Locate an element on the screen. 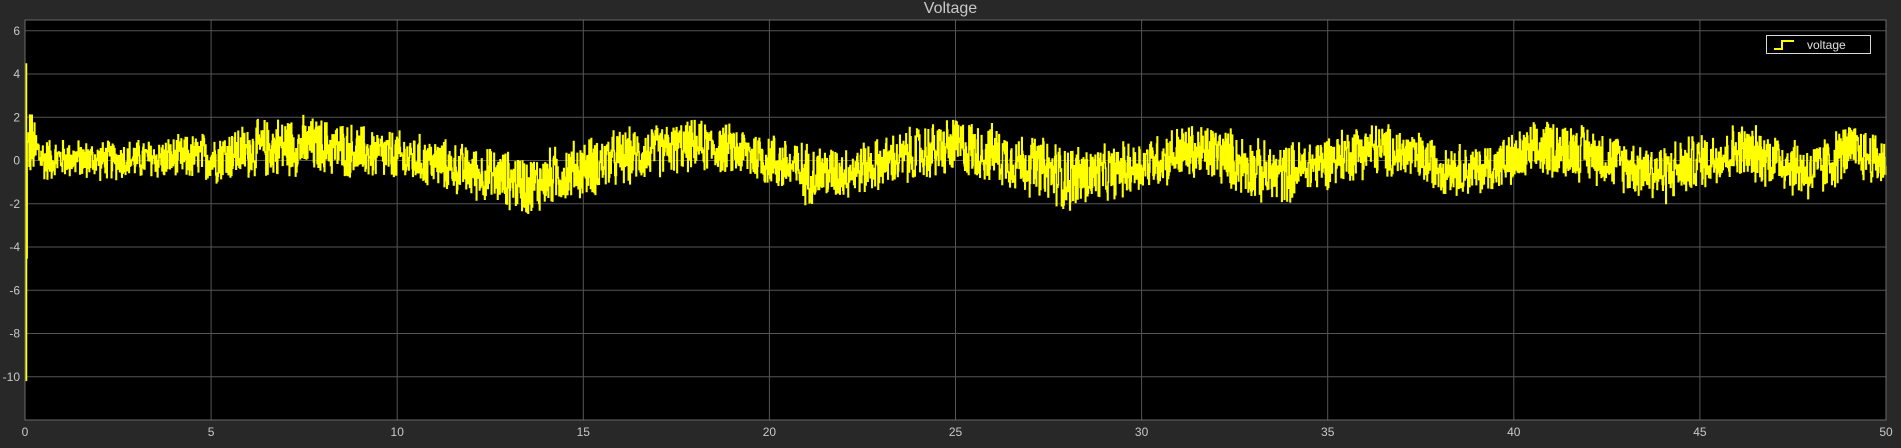 The height and width of the screenshot is (448, 1901). chart-title: Voltage is located at coordinates (950, 8).